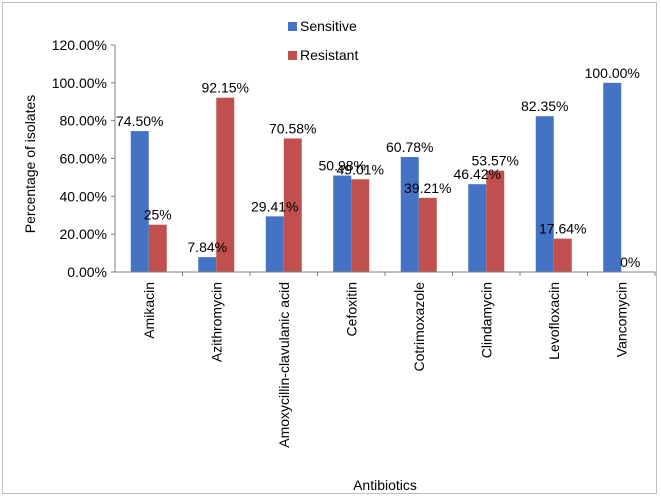 The image size is (661, 498). What do you see at coordinates (342, 166) in the screenshot?
I see `data-label-sensitive: 50.98%` at bounding box center [342, 166].